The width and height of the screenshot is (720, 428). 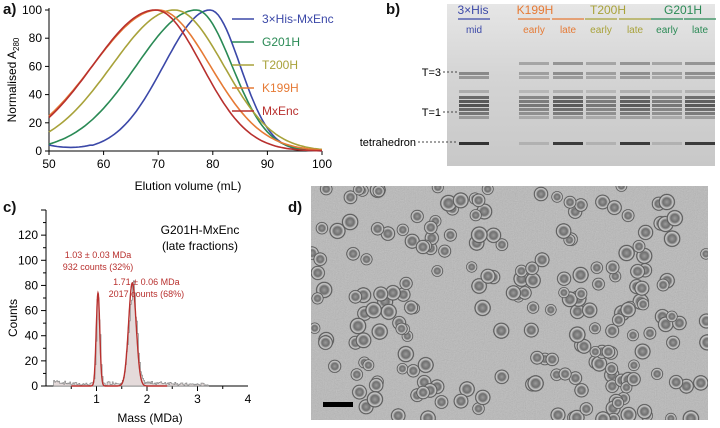 I want to click on chart-a-y-tick-label: 100, so click(x=32, y=10).